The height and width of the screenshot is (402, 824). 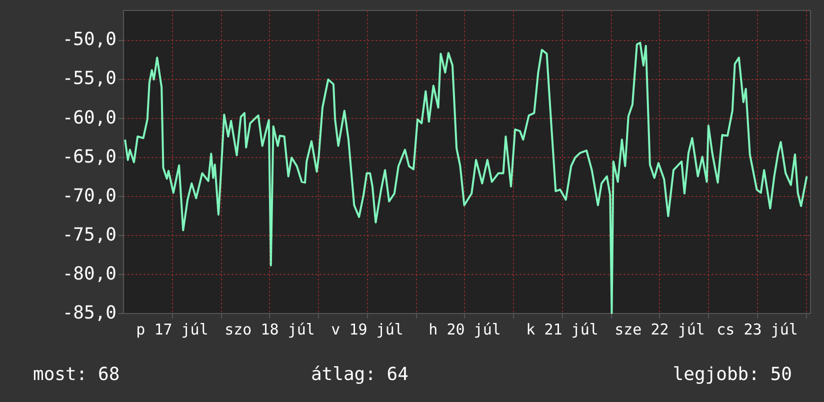 I want to click on text: átlag: 64, so click(x=359, y=374).